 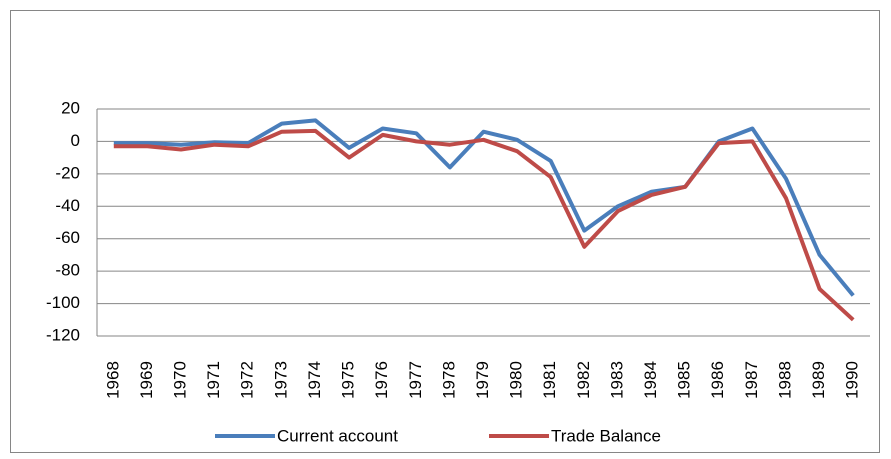 What do you see at coordinates (415, 380) in the screenshot?
I see `x-tick-label: 1977` at bounding box center [415, 380].